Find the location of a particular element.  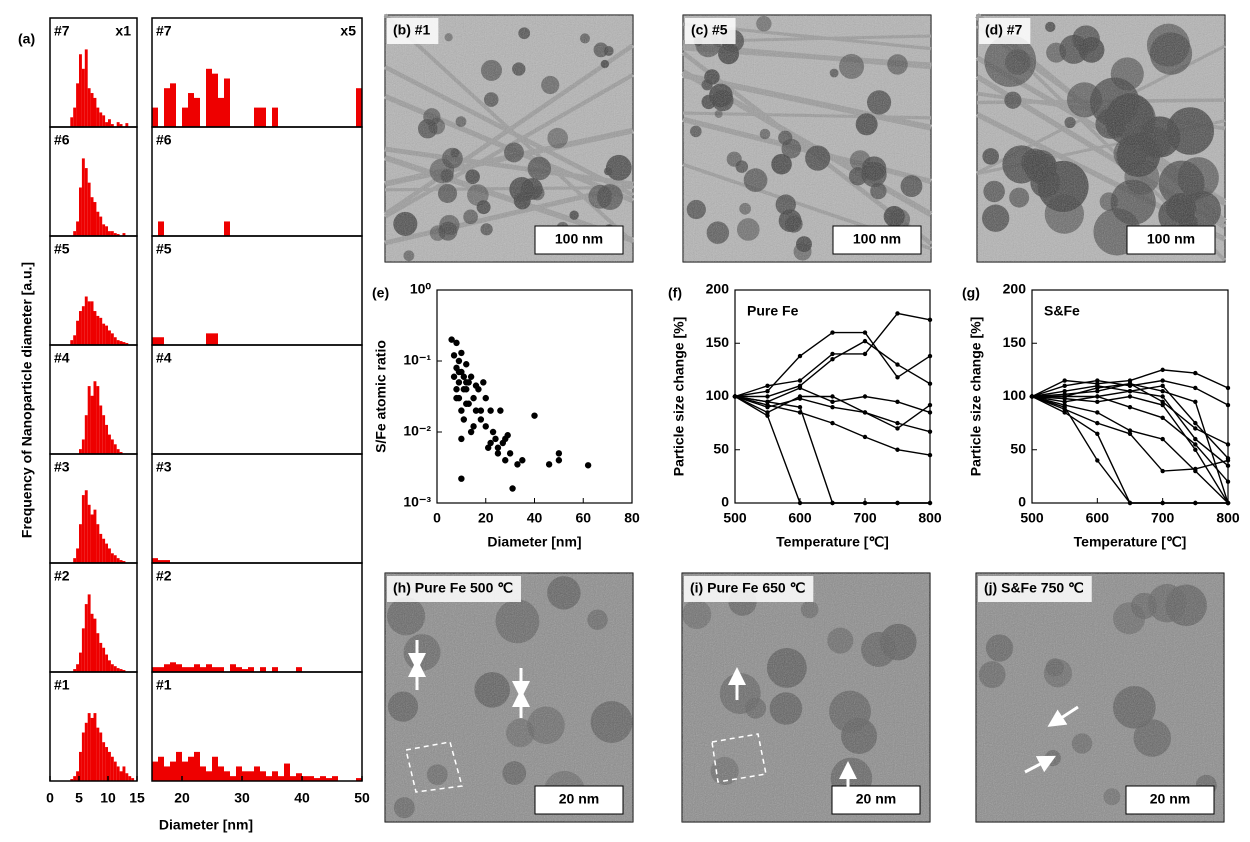

y-tick-label: 200 is located at coordinates (718, 289).